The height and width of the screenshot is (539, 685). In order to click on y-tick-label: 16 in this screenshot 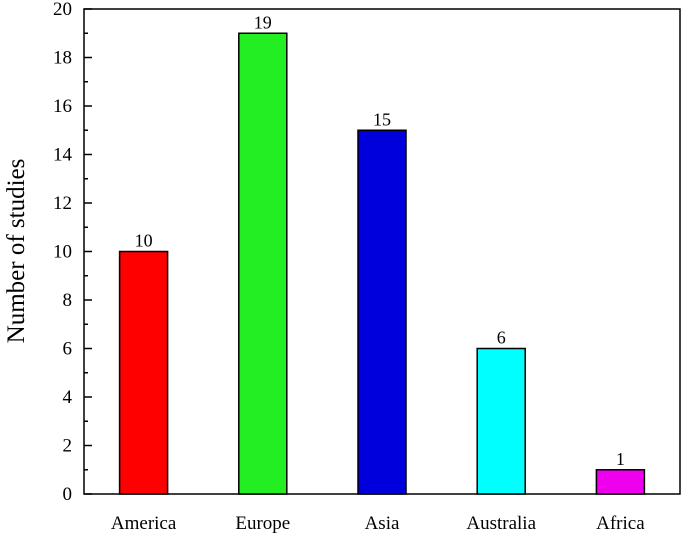, I will do `click(62, 106)`.